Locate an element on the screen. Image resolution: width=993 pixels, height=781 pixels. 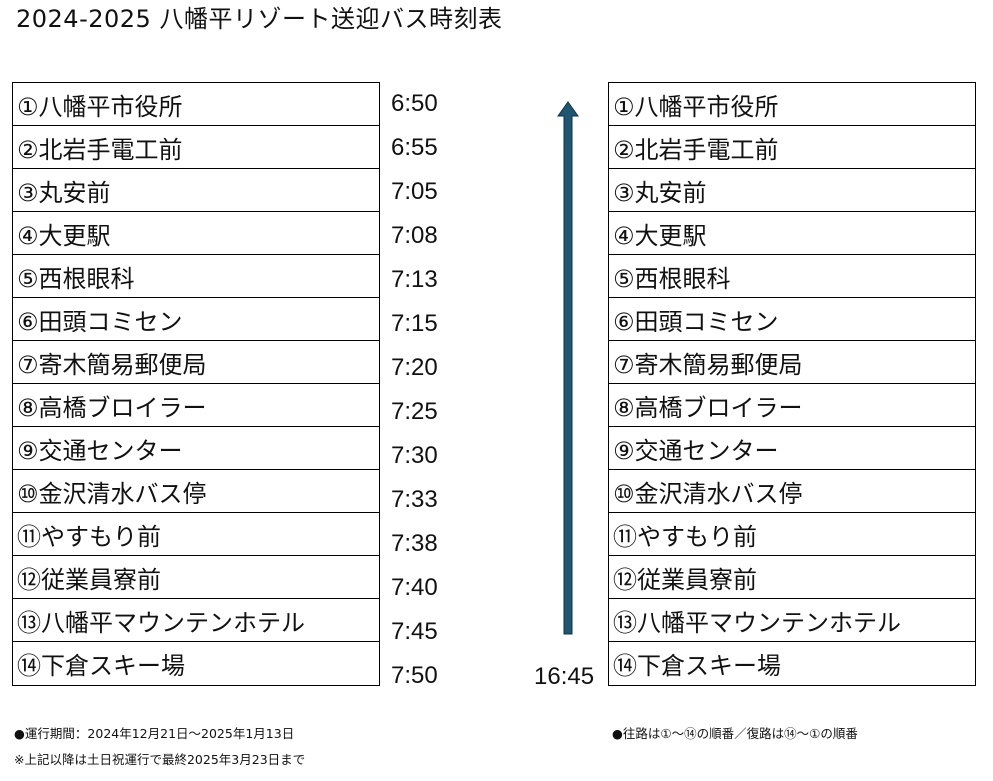
outbound-stop-cell: ②北岩手電工前 is located at coordinates (196, 147).